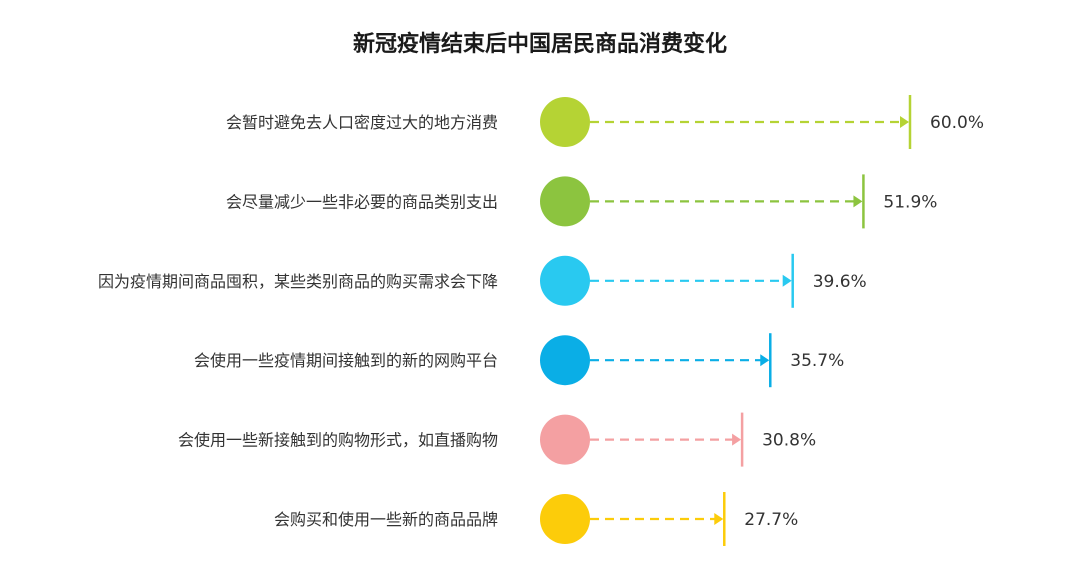  Describe the element at coordinates (298, 281) in the screenshot. I see `category-label: 因为疫情期间商品囤积，某些类别商品的购买需求会下降` at that location.